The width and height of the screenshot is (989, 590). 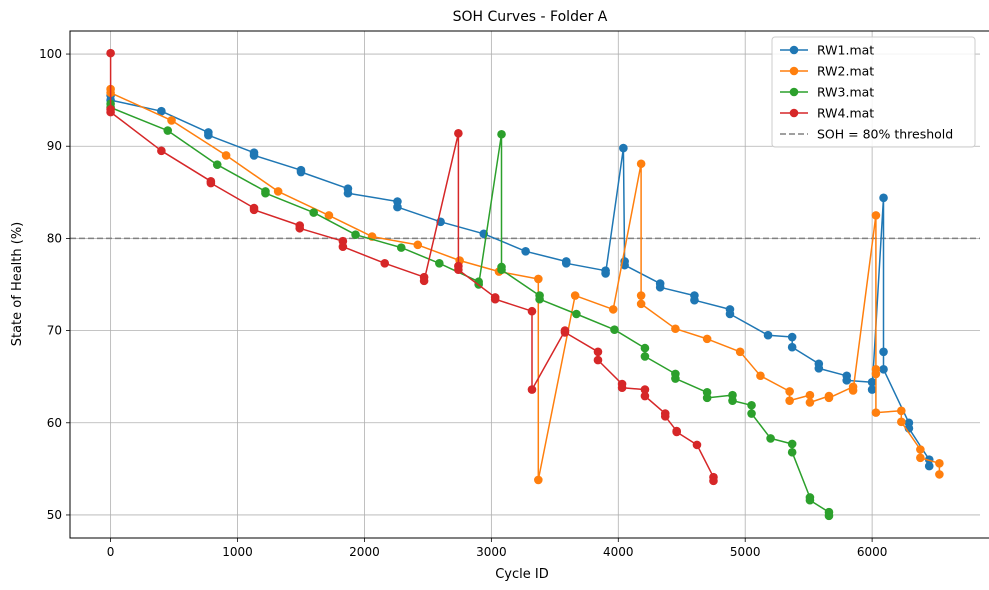 I want to click on x-axis-label: Cycle ID, so click(x=522, y=574).